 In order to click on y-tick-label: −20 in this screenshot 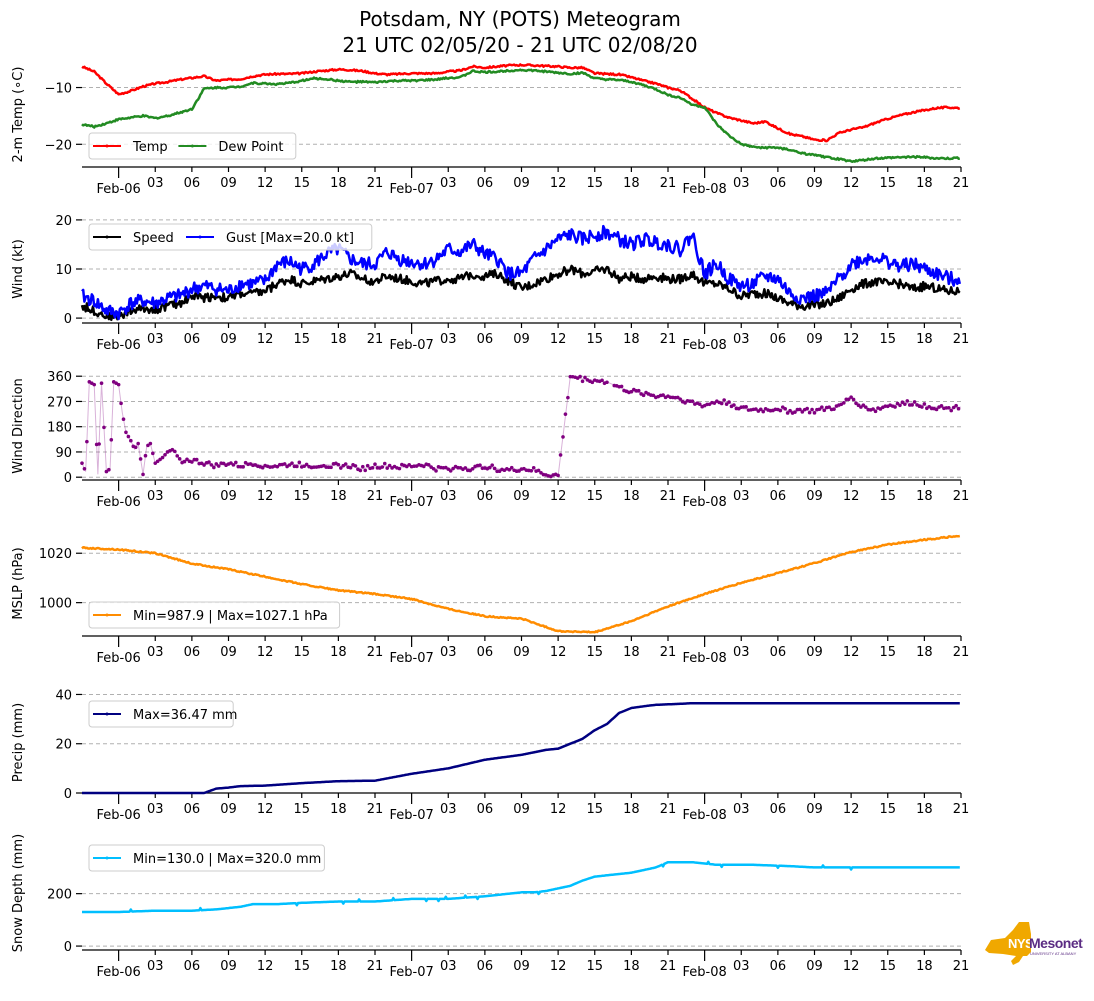, I will do `click(58, 145)`.